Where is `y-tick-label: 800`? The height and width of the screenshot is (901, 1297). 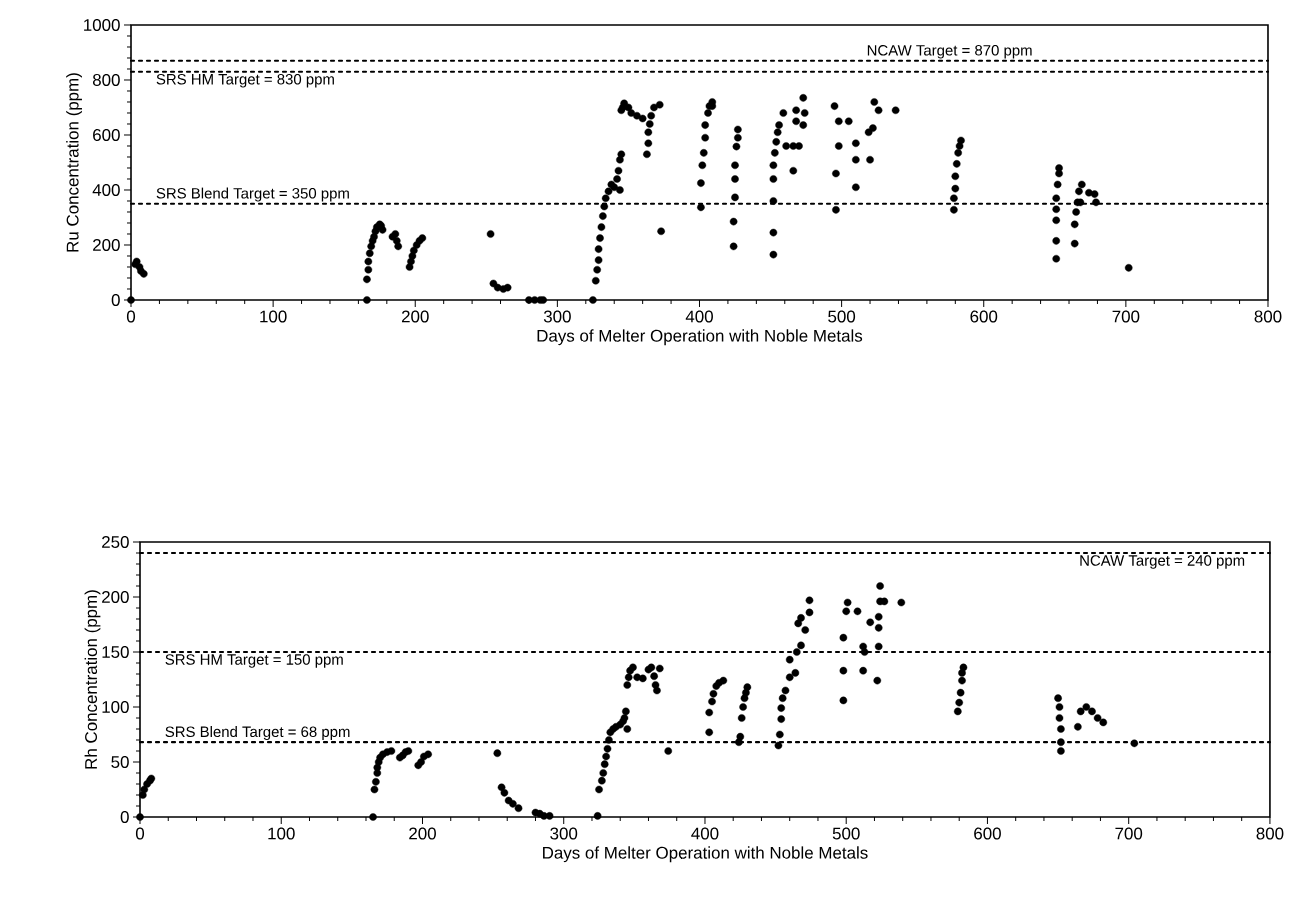 y-tick-label: 800 is located at coordinates (106, 79).